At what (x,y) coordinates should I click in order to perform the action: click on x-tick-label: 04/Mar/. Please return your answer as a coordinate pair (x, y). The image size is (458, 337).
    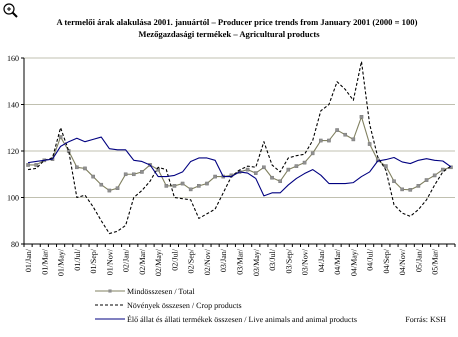
    Looking at the image, I should click on (337, 261).